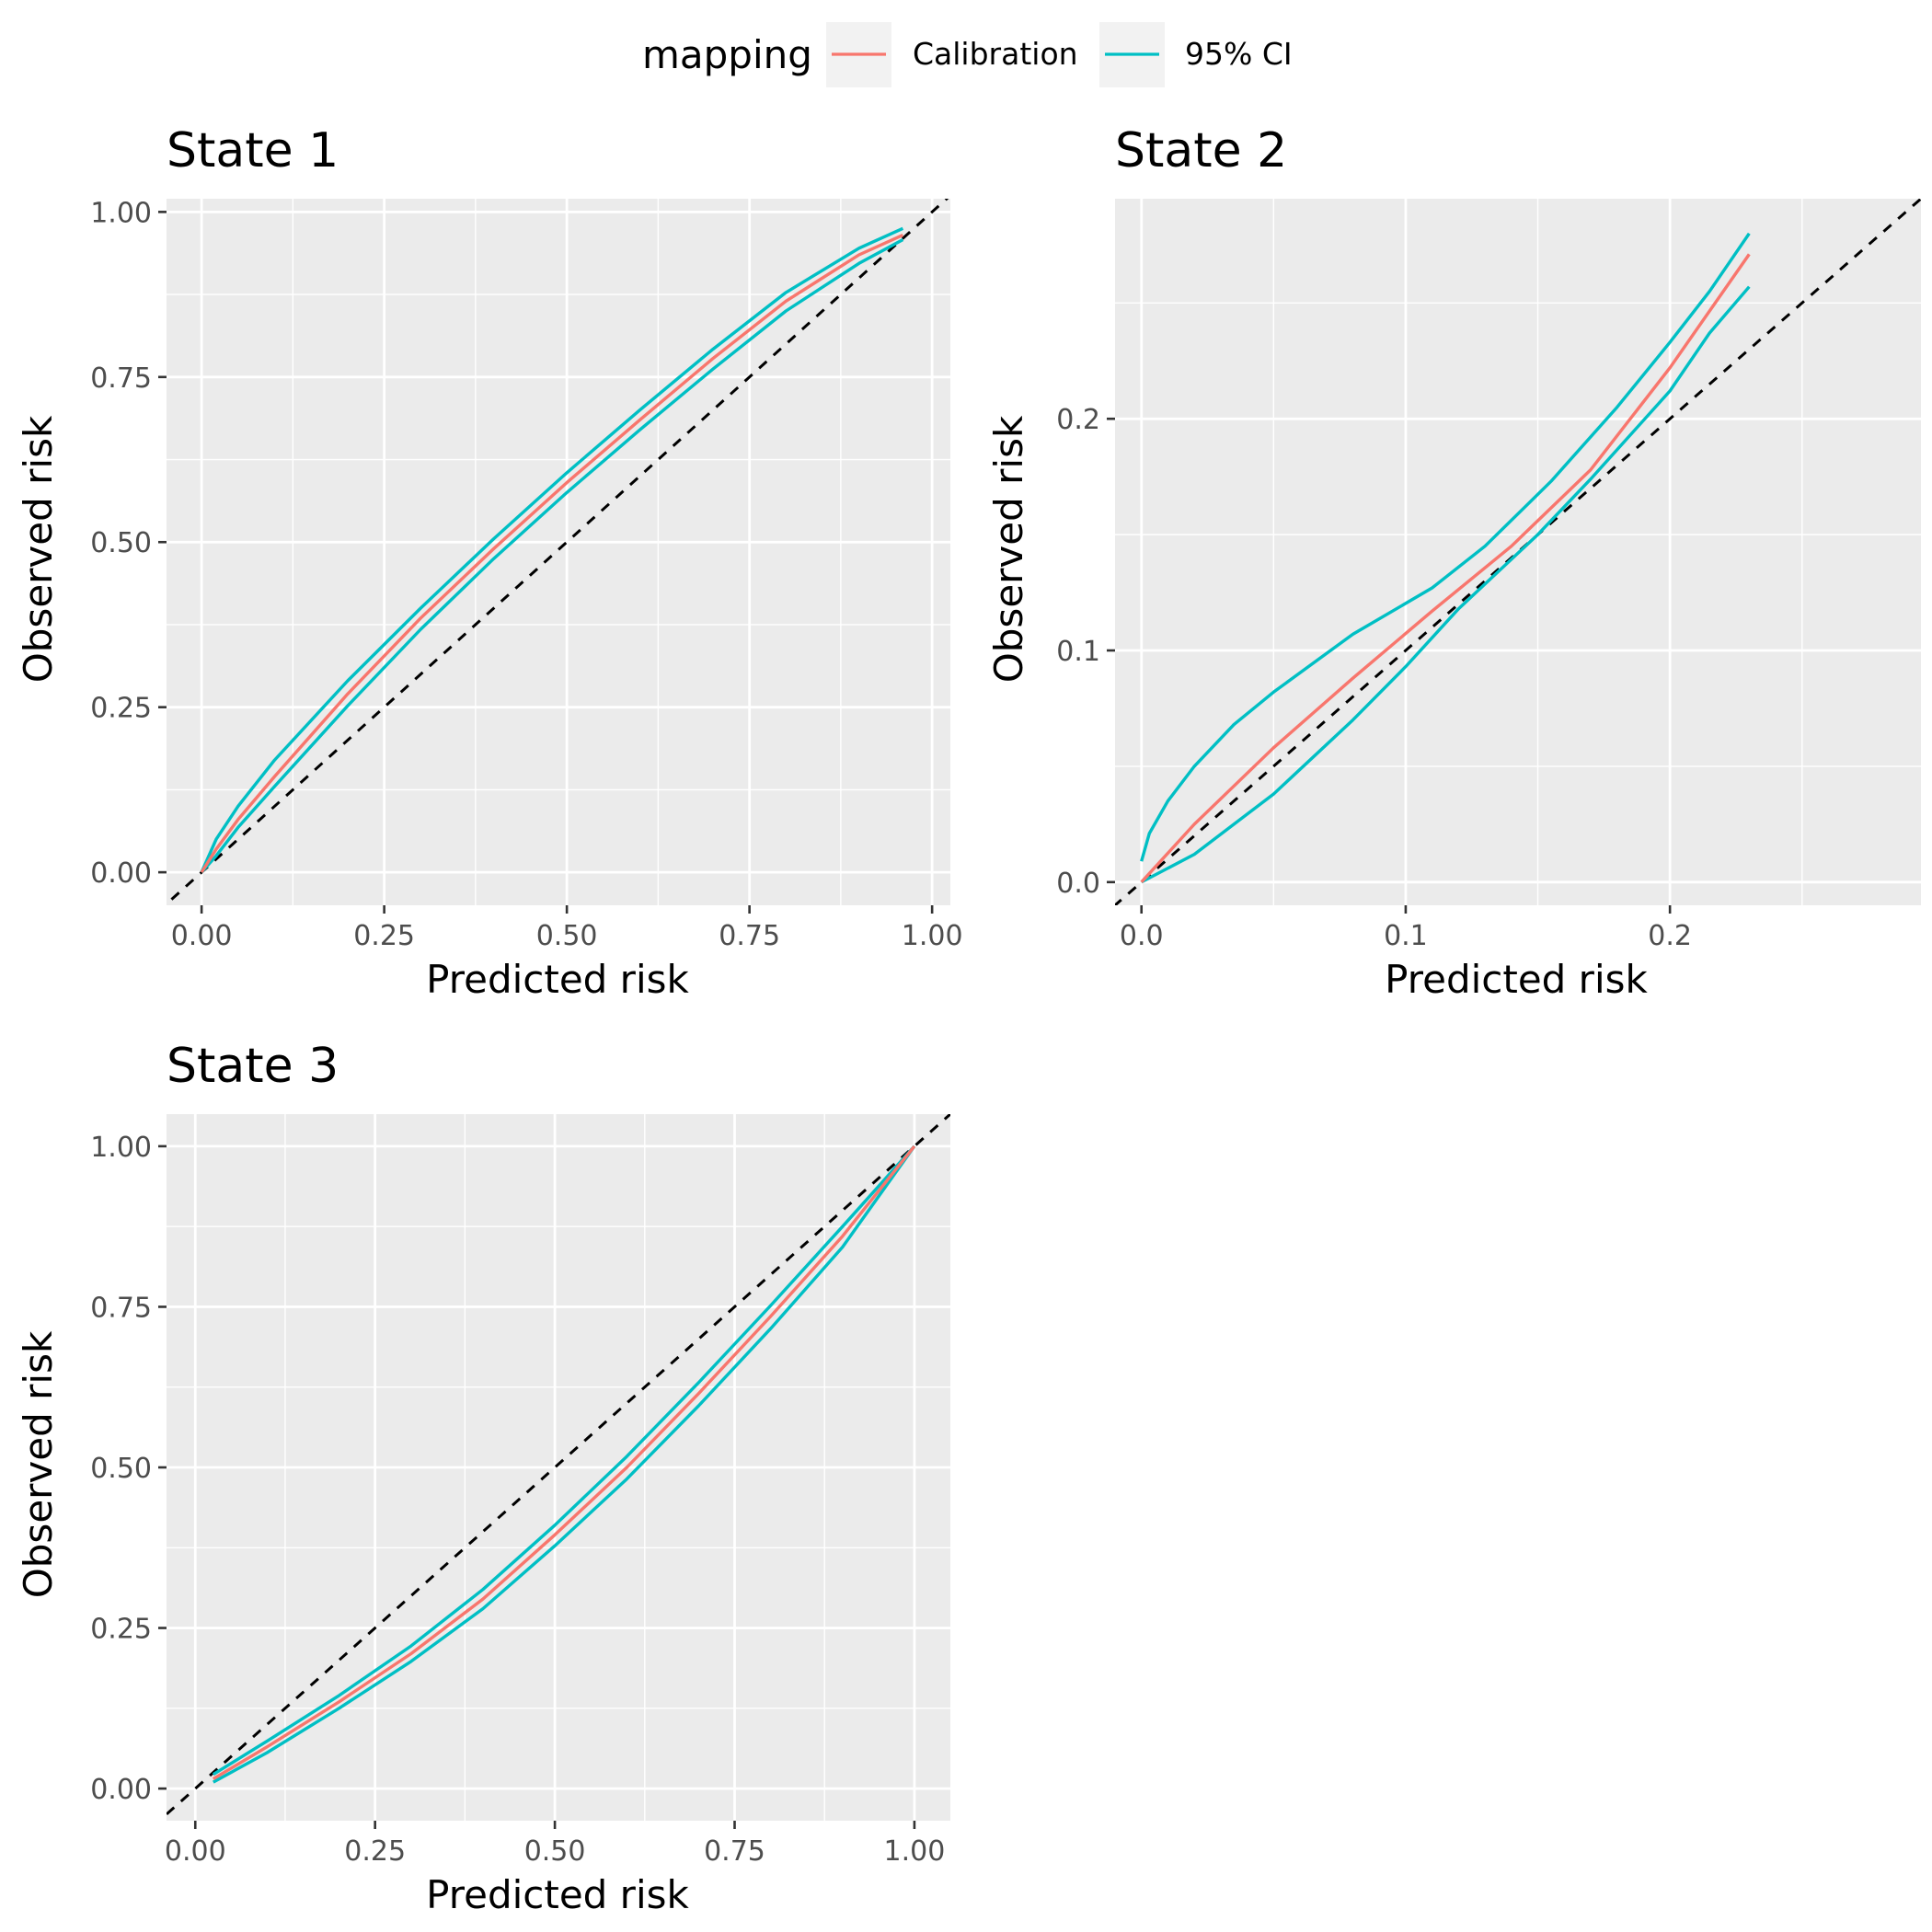 This screenshot has height=1932, width=1932. Describe the element at coordinates (727, 54) in the screenshot. I see `legend-title: mapping` at that location.